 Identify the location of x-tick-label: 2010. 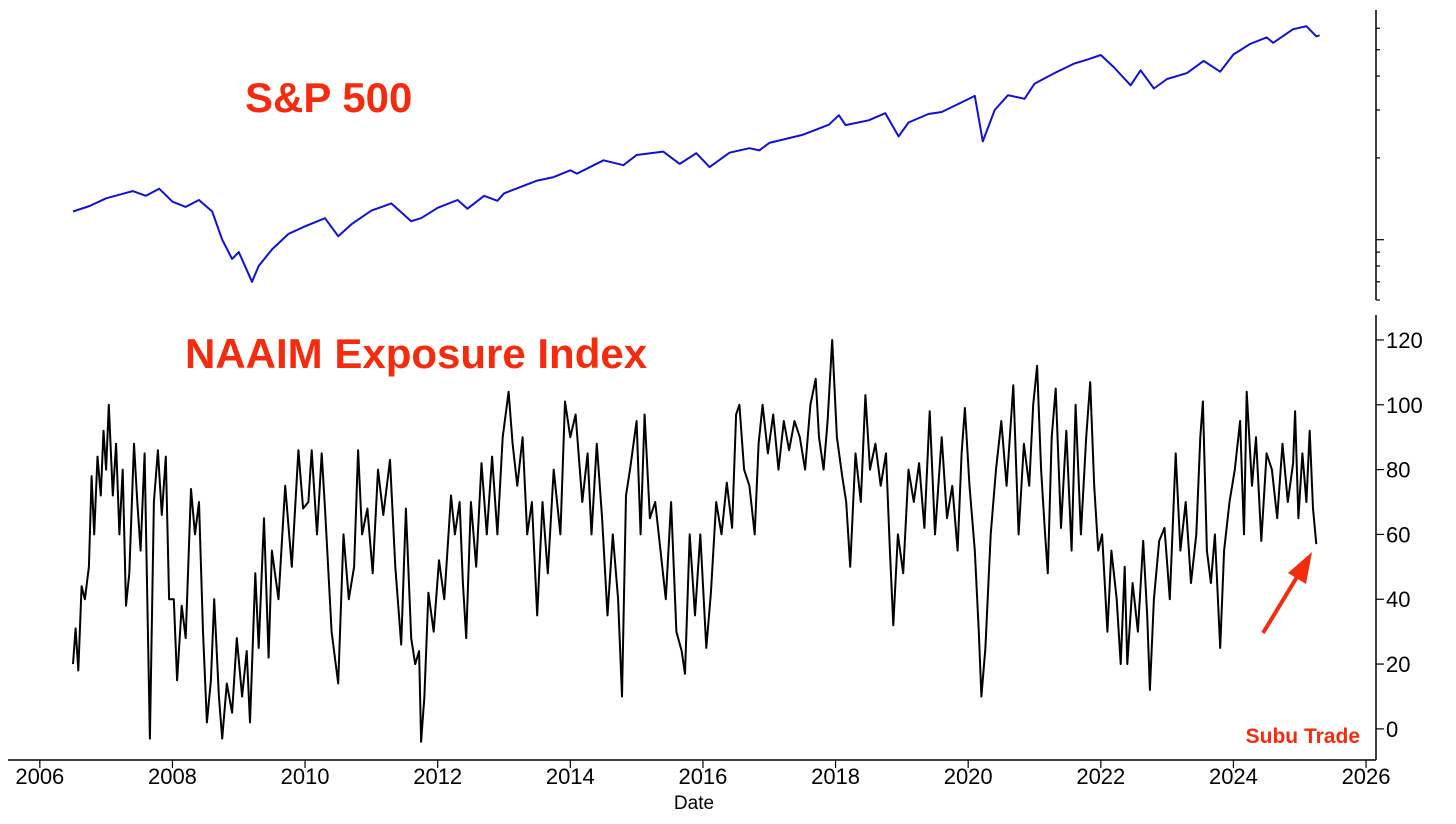
(305, 776).